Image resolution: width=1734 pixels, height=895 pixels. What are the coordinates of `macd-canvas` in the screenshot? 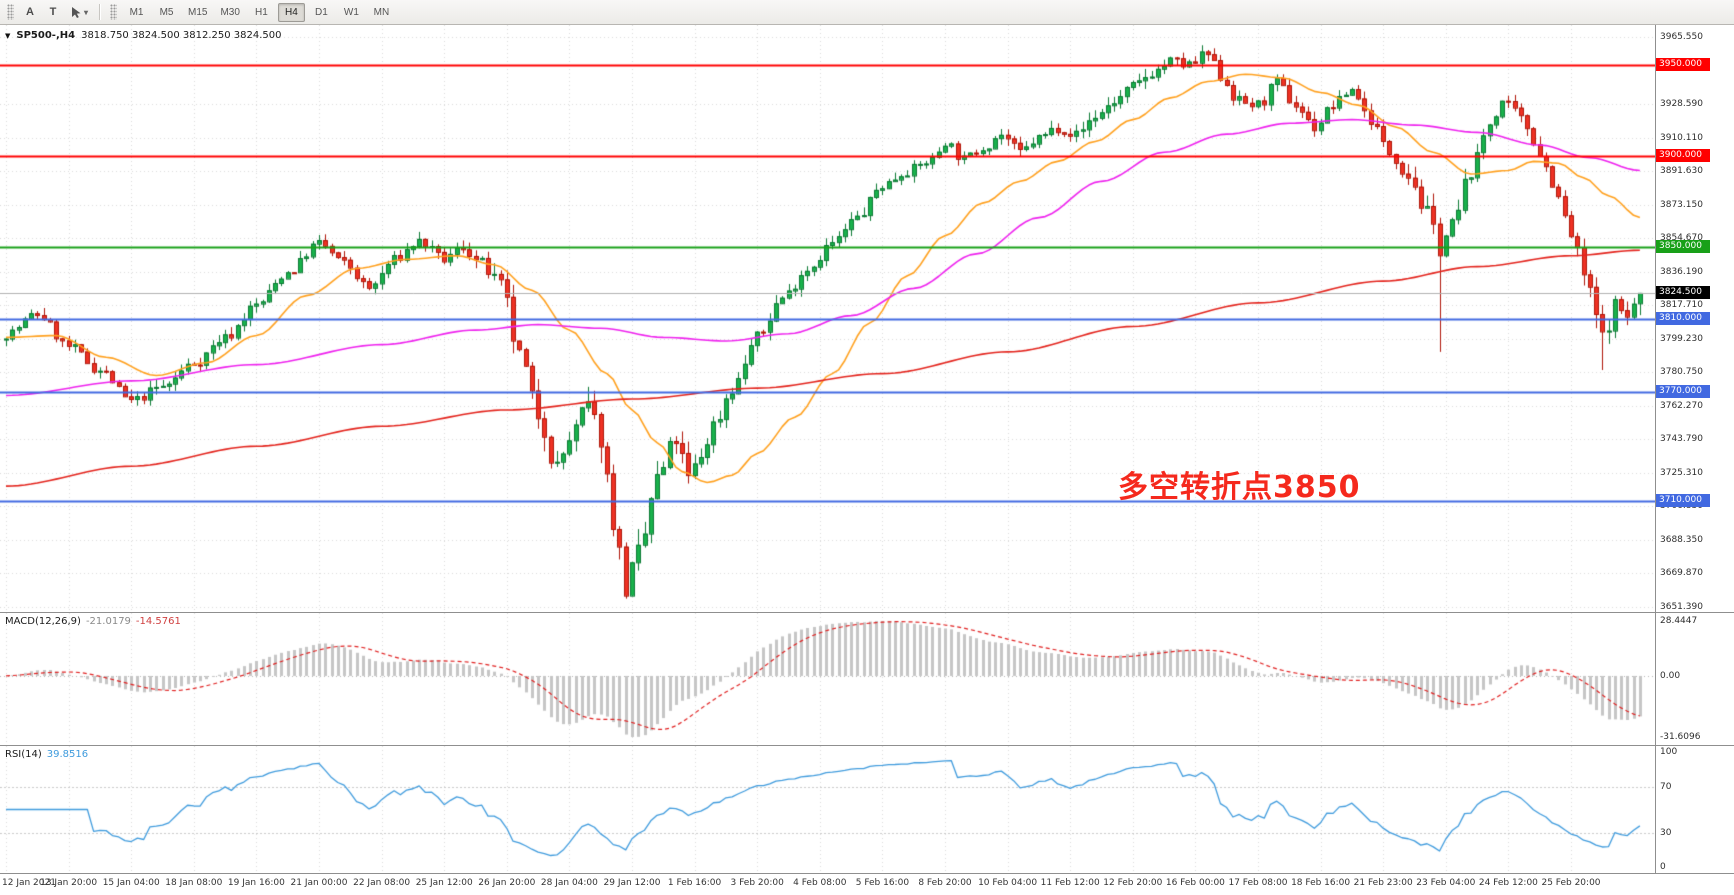 It's located at (827, 679).